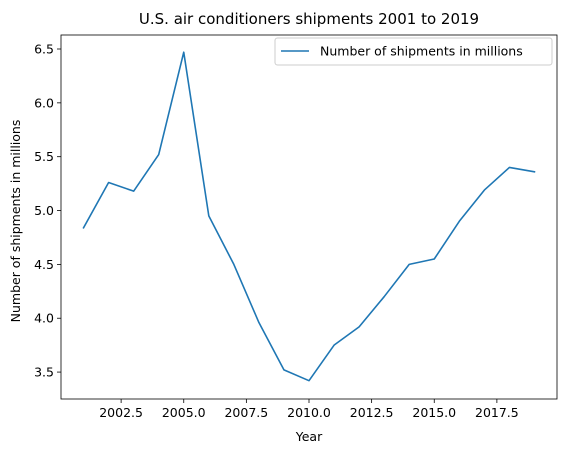 The image size is (567, 455). I want to click on x-tick-label: 2007.5, so click(246, 412).